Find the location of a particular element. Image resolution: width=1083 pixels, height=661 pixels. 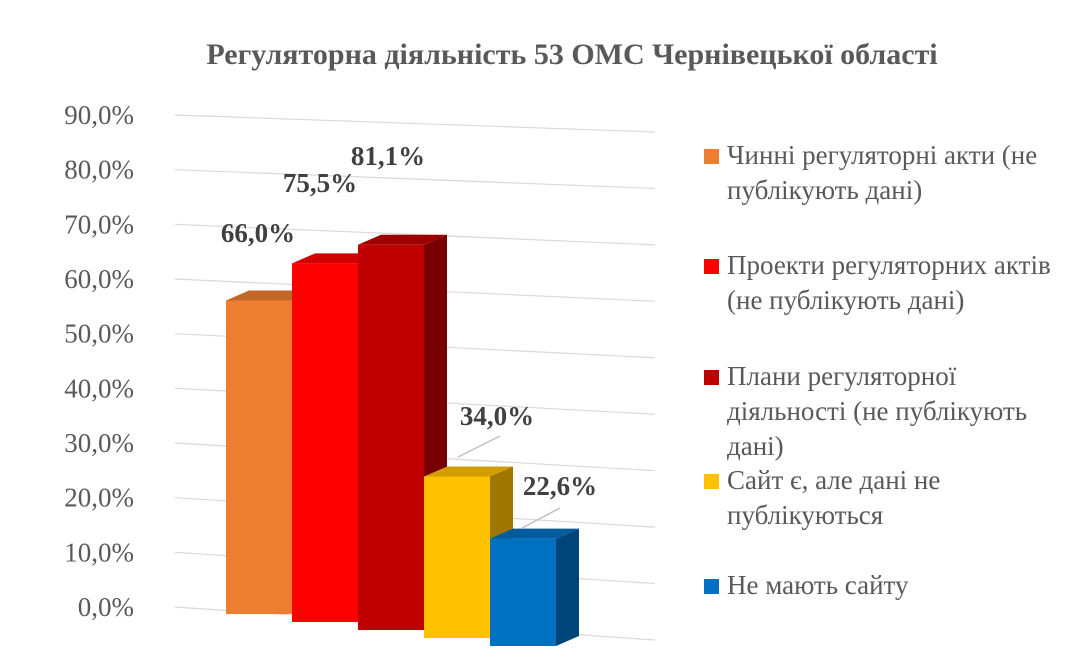

data-label: 34,0% is located at coordinates (497, 416).